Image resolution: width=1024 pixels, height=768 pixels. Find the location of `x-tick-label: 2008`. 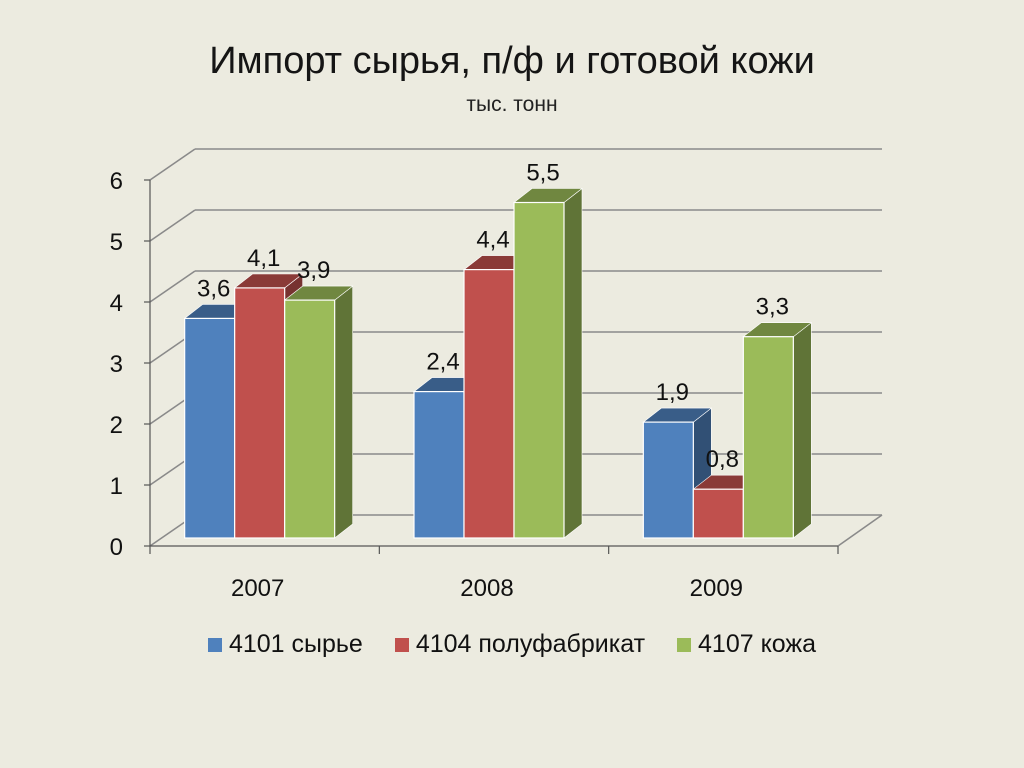

x-tick-label: 2008 is located at coordinates (486, 588).